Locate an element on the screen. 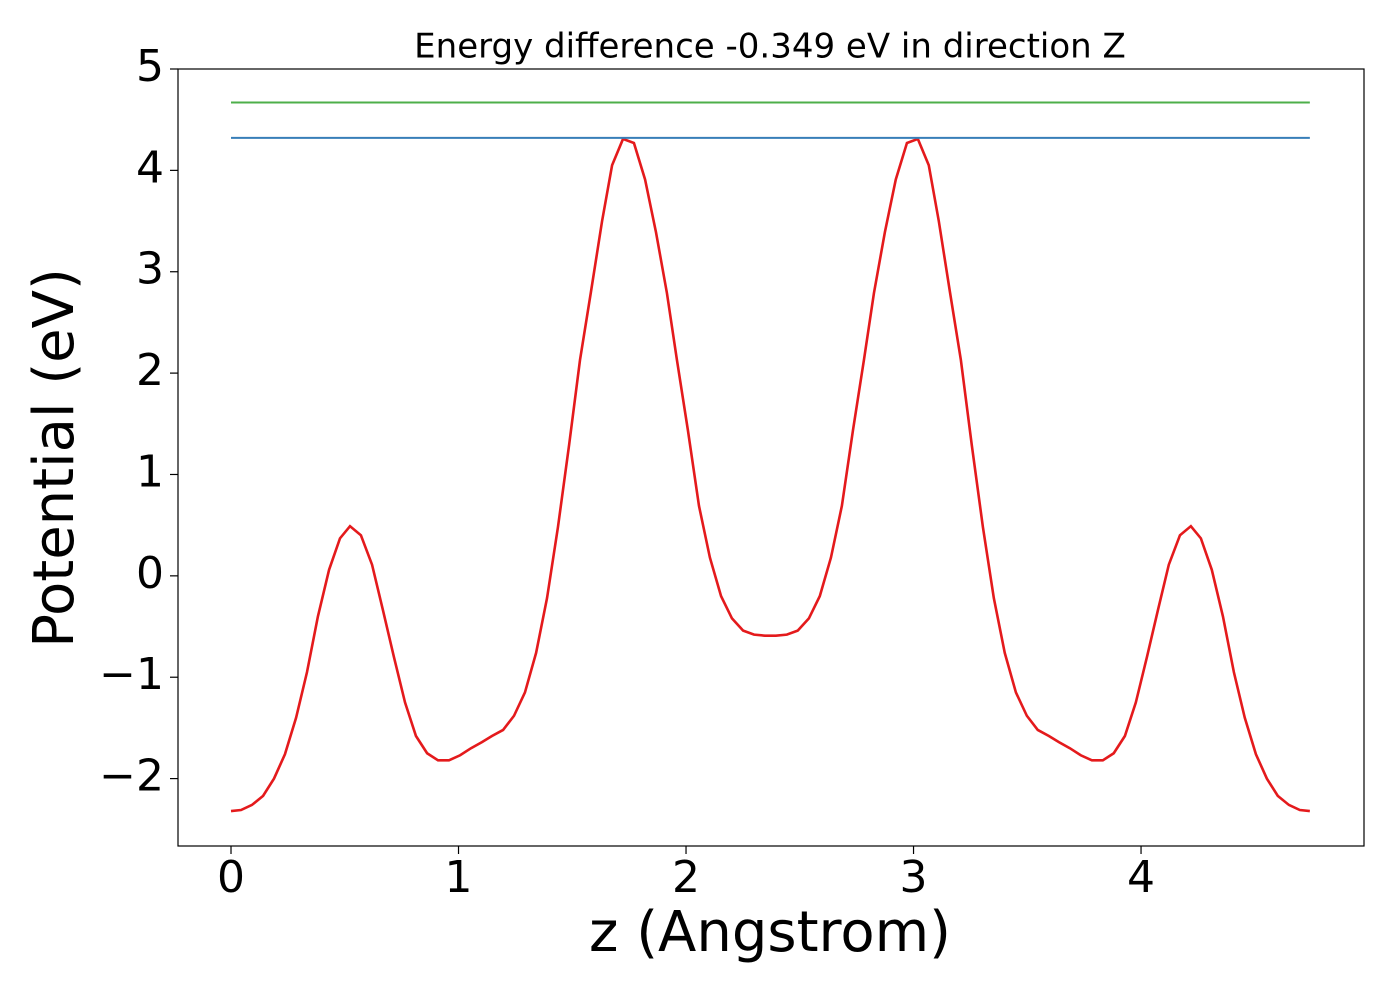 This screenshot has width=1400, height=1000. x-tick-label: 3 is located at coordinates (914, 877).